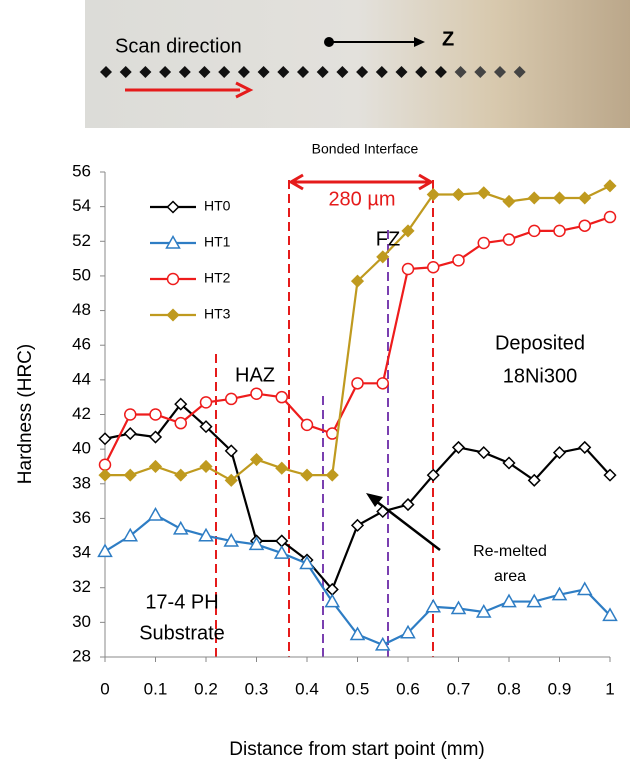  What do you see at coordinates (81, 344) in the screenshot?
I see `y-tick-label: 46` at bounding box center [81, 344].